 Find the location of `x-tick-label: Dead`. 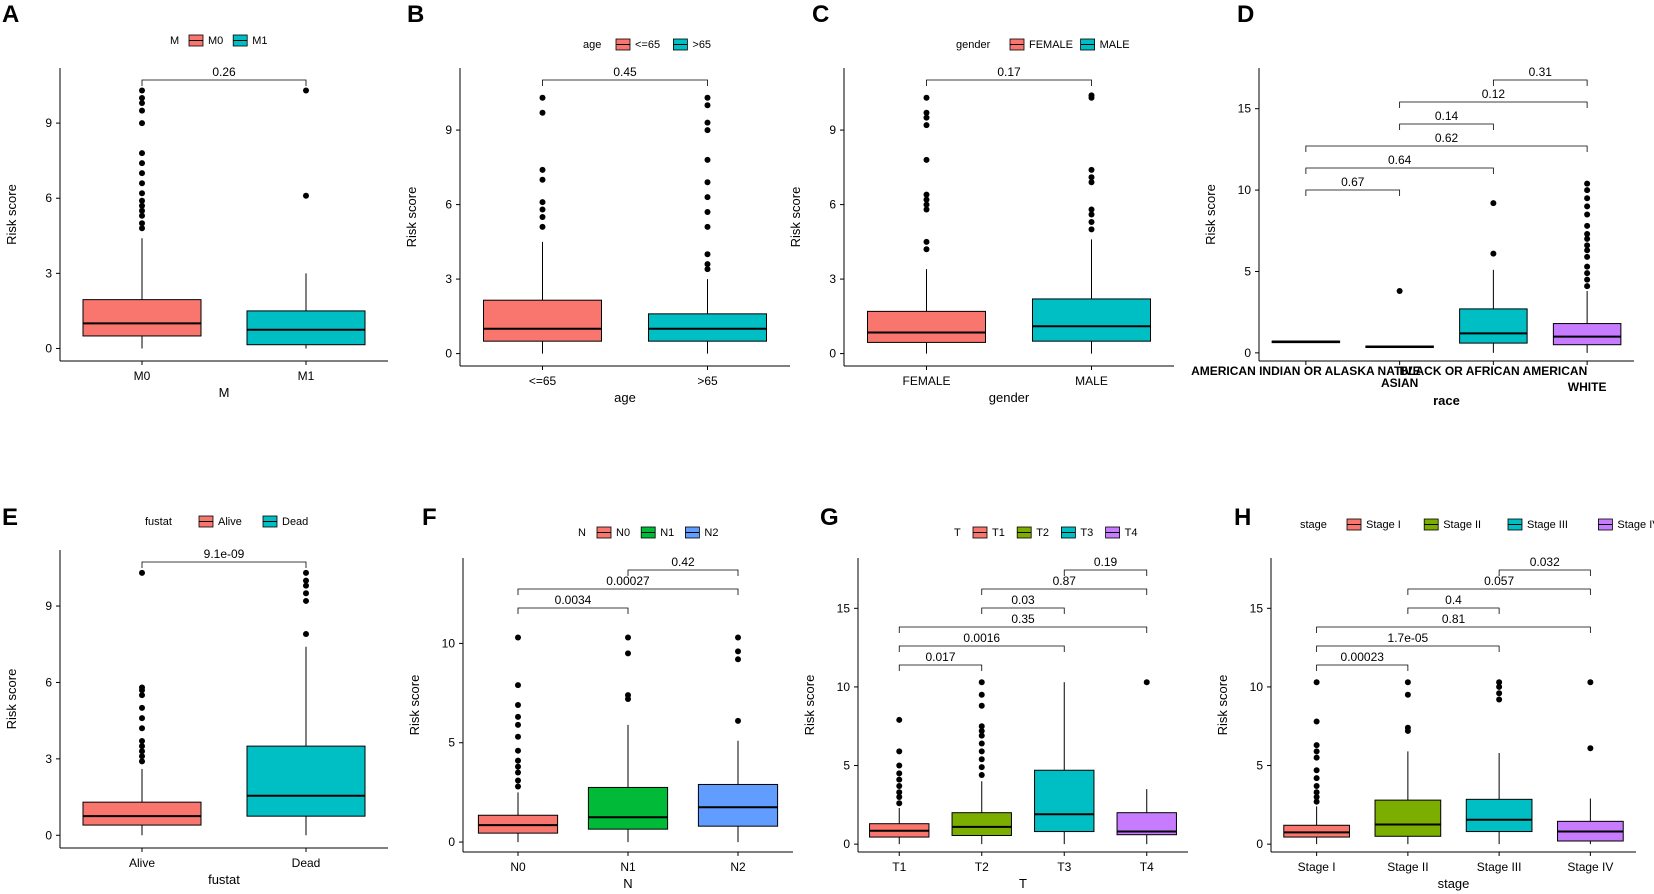

x-tick-label: Dead is located at coordinates (306, 863).